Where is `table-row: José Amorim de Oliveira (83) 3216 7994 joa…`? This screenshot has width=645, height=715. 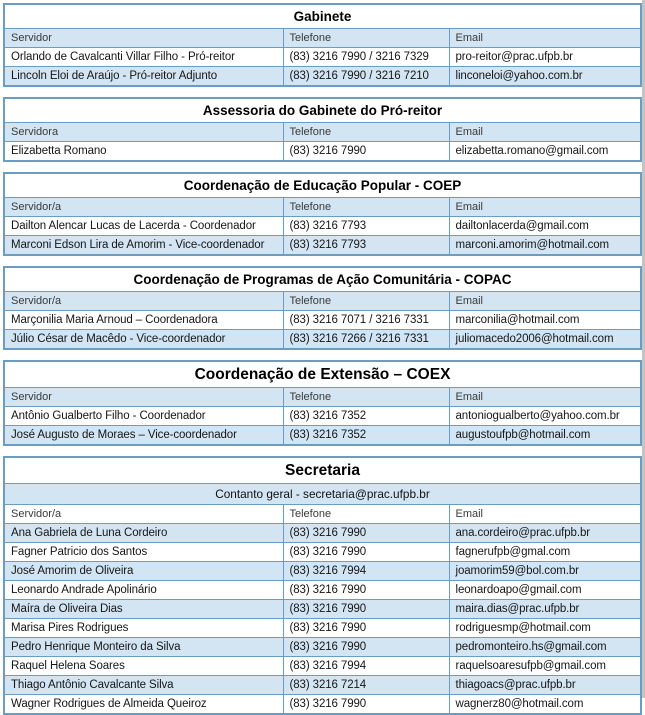
table-row: José Amorim de Oliveira (83) 3216 7994 joa… is located at coordinates (322, 571).